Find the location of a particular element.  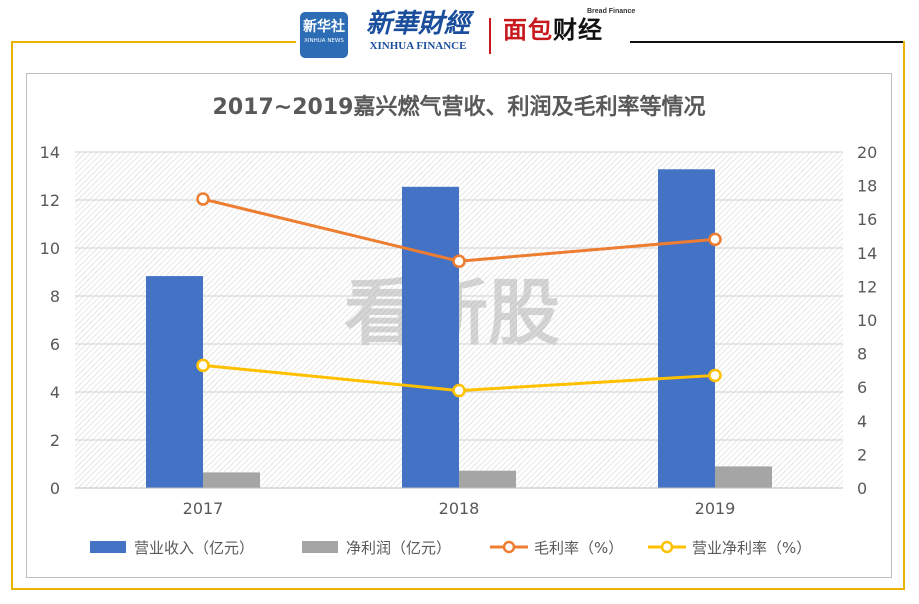

y-left-tick-label: 8 is located at coordinates (55, 296).